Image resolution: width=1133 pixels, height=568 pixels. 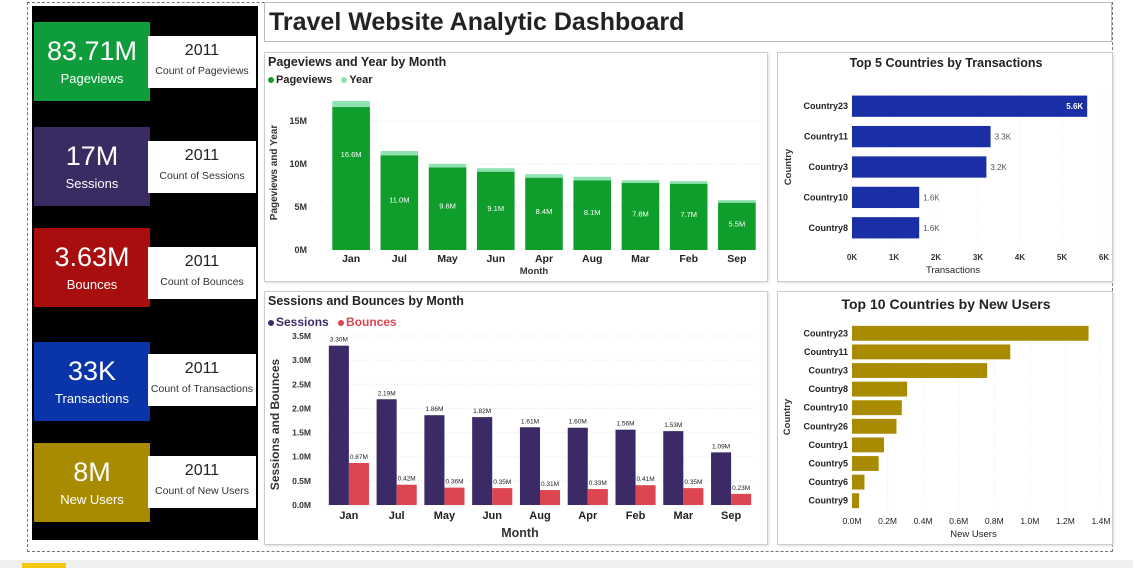 I want to click on legend-label-bounces: Bounces, so click(x=371, y=322).